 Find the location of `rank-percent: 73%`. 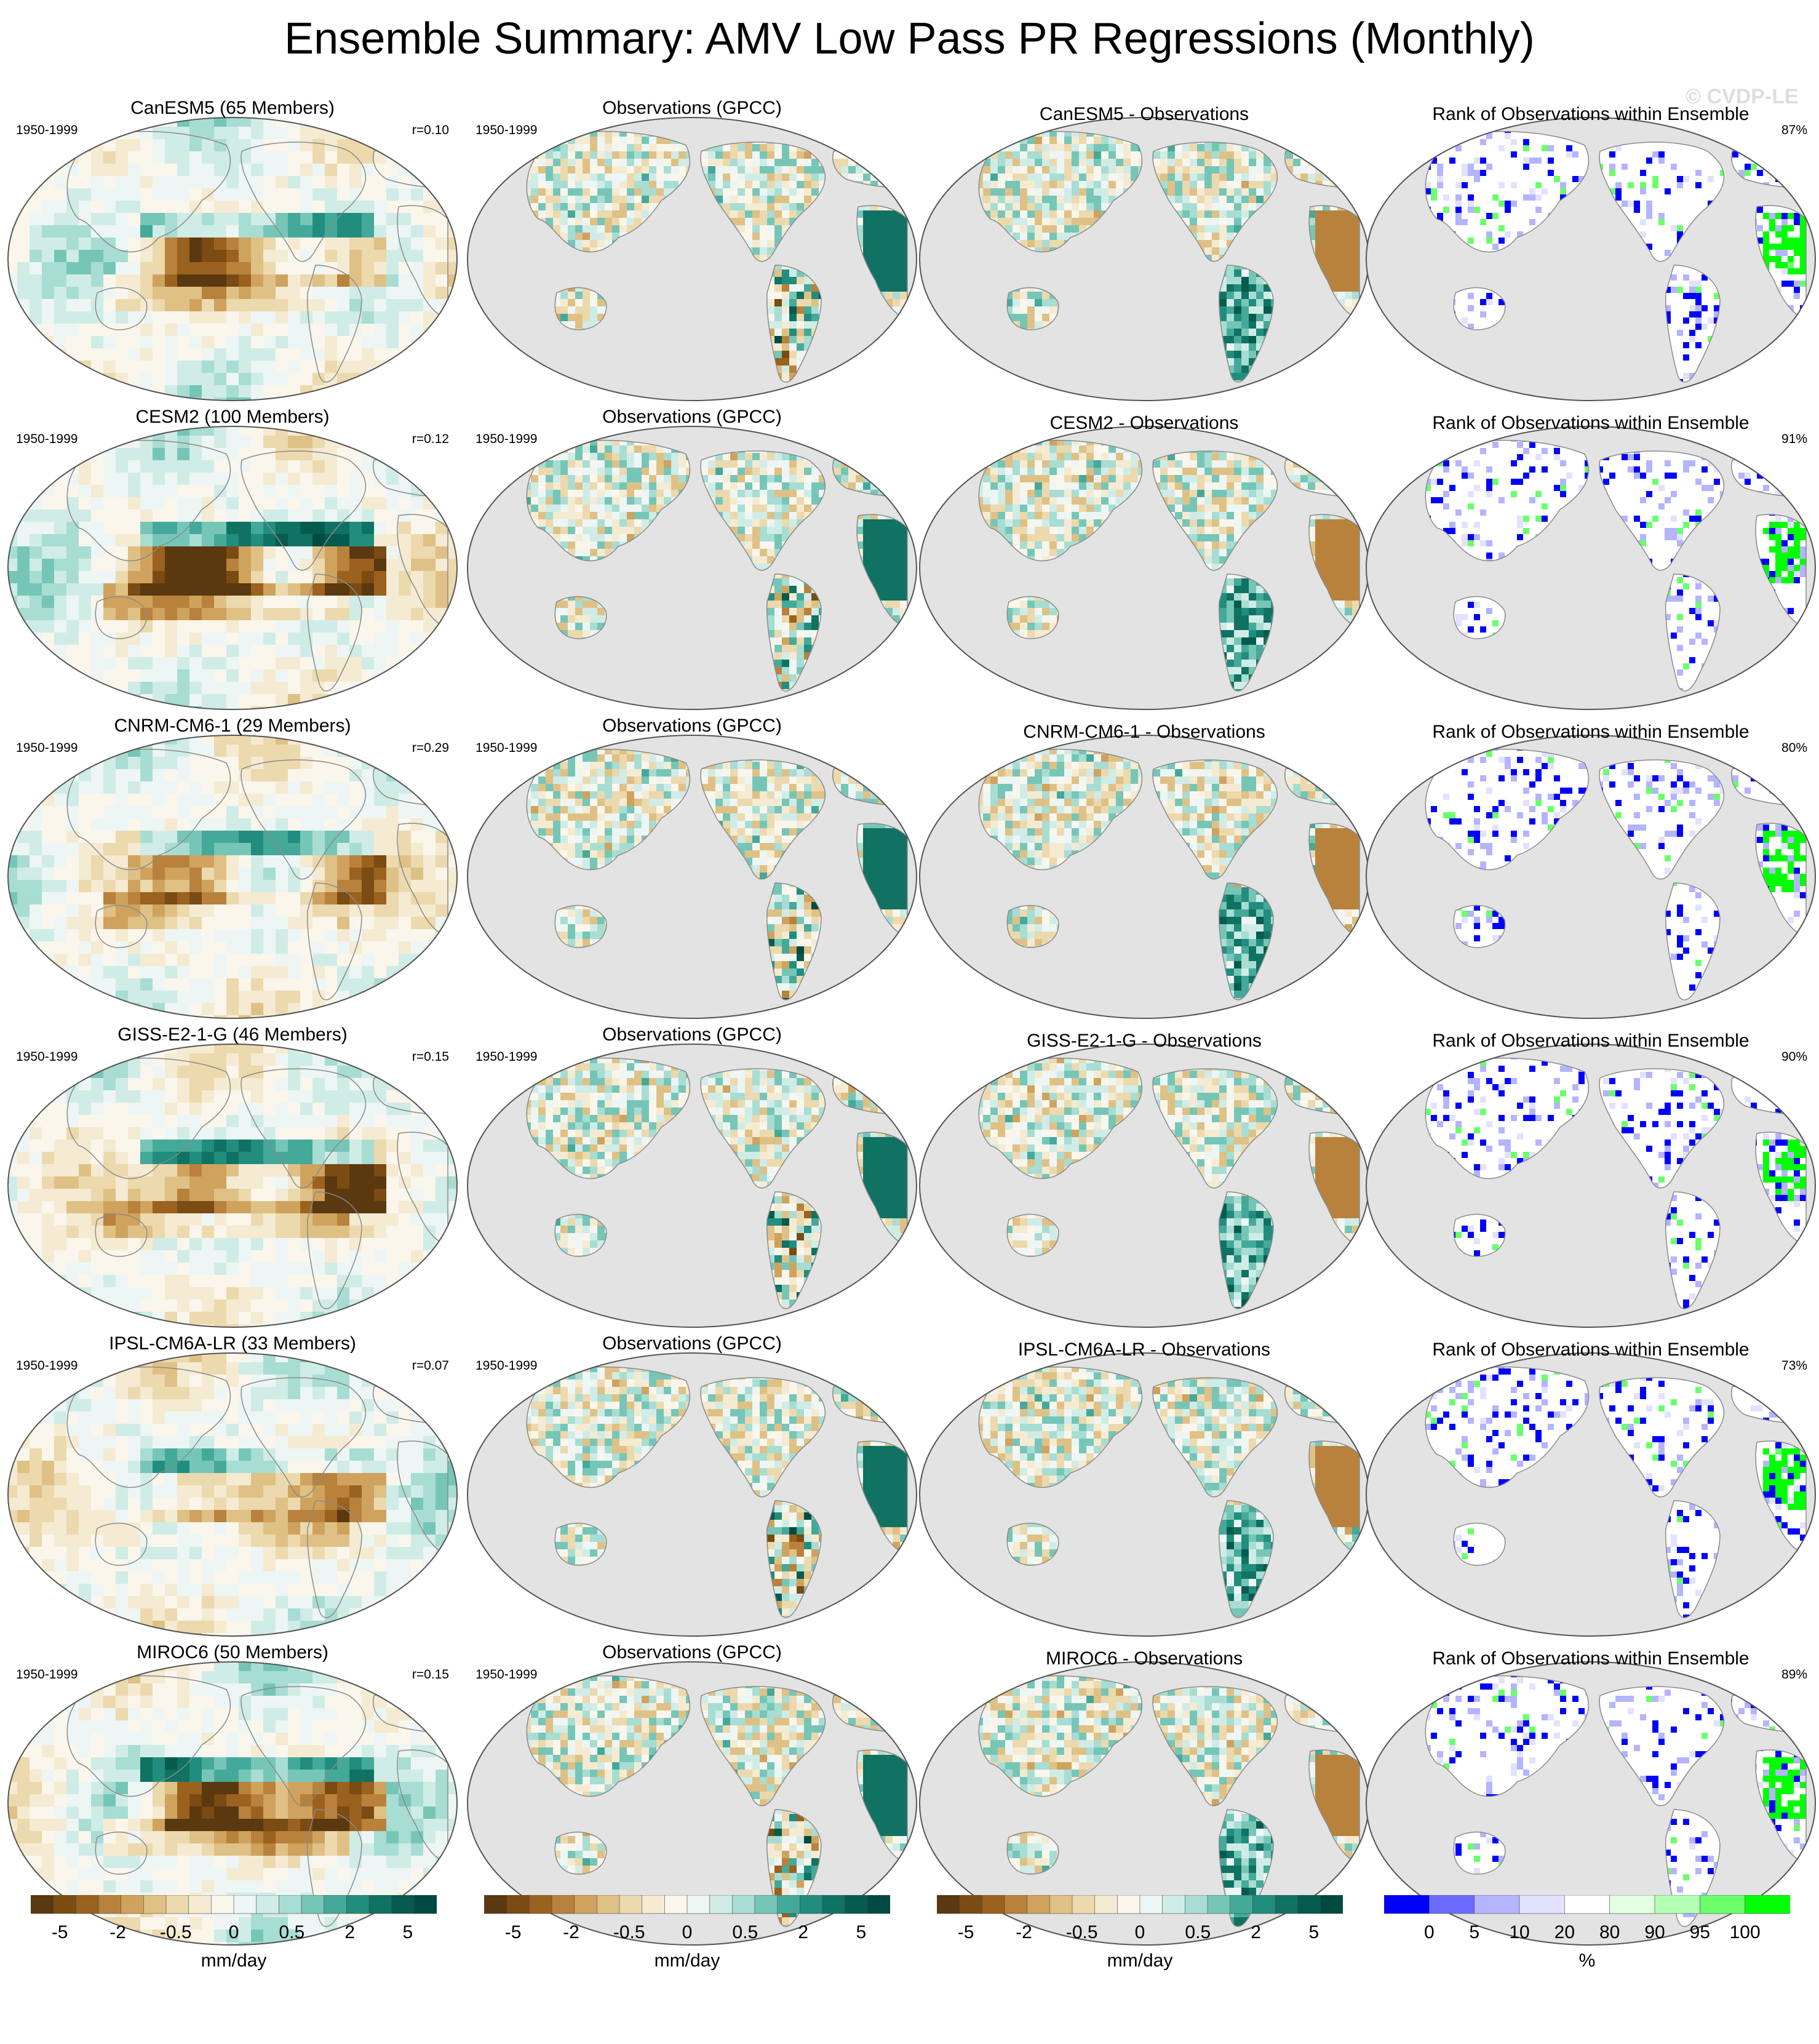

rank-percent: 73% is located at coordinates (1794, 1366).